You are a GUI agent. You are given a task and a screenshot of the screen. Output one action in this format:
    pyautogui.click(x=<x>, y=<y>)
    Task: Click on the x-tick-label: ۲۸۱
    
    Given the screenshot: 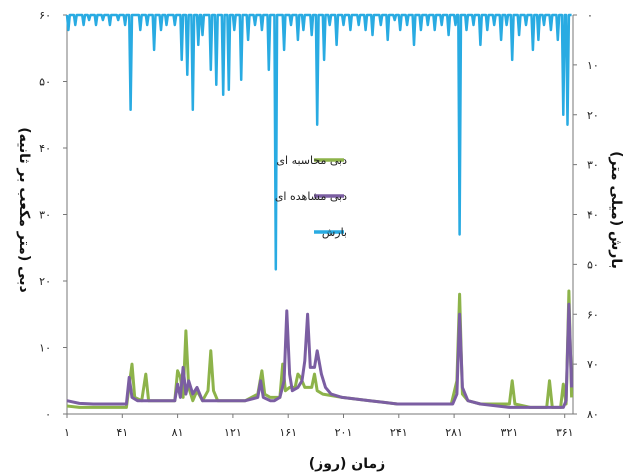 What is the action you would take?
    pyautogui.click(x=454, y=432)
    